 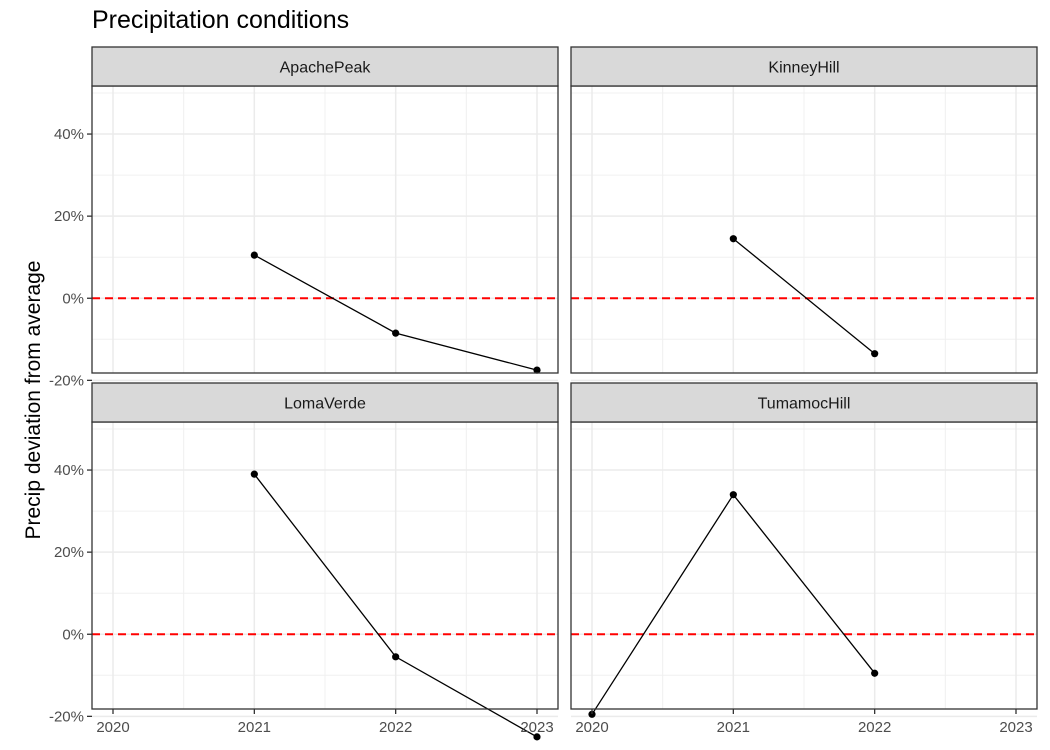 I want to click on facet-label-apachepeak: ApachePeak, so click(x=326, y=68).